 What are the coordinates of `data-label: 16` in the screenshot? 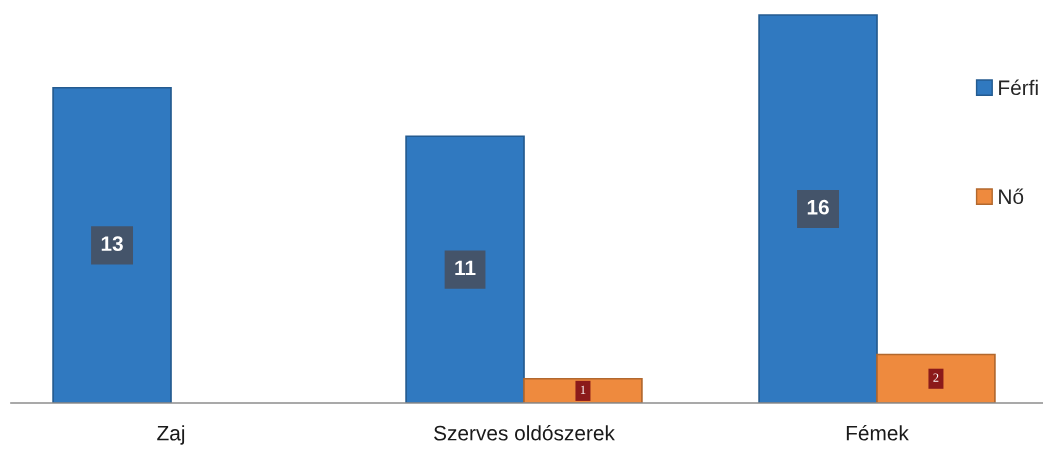 It's located at (818, 207).